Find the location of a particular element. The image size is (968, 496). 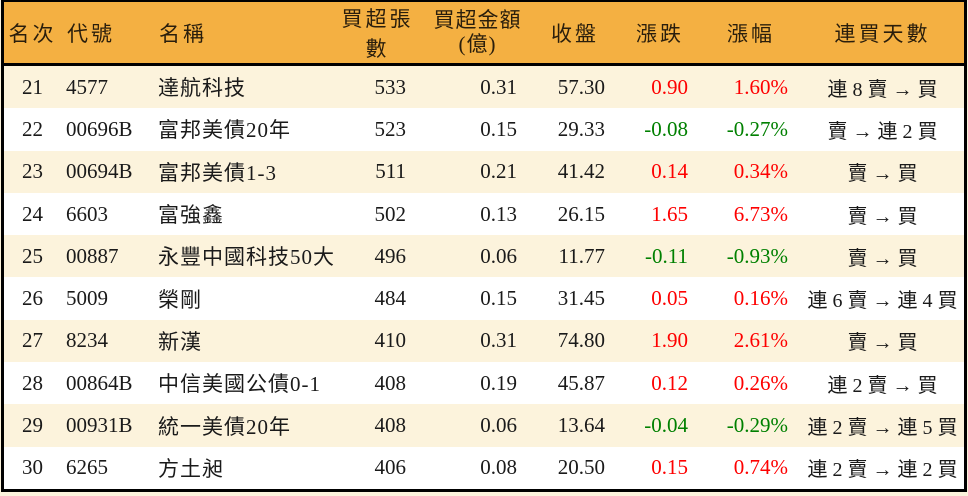

code-cell: 00864B is located at coordinates (99, 382).